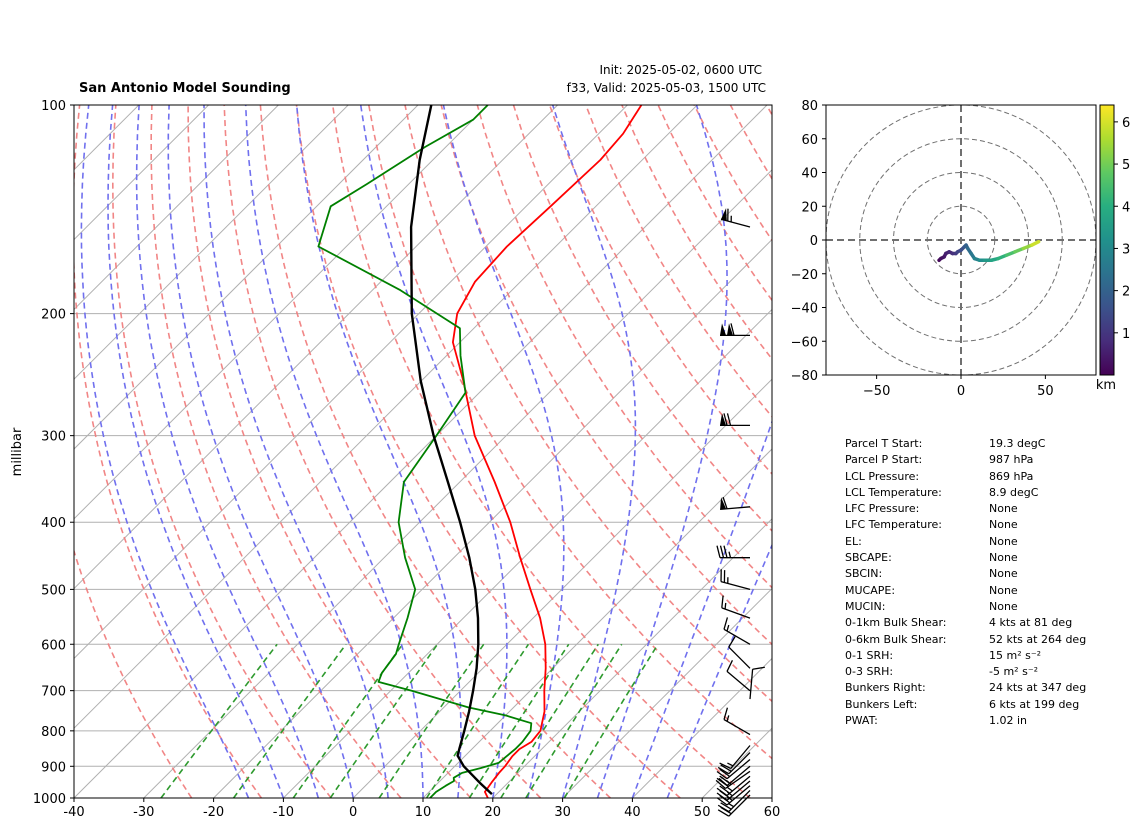 The height and width of the screenshot is (832, 1142). What do you see at coordinates (53, 767) in the screenshot?
I see `y-tick-label: 900` at bounding box center [53, 767].